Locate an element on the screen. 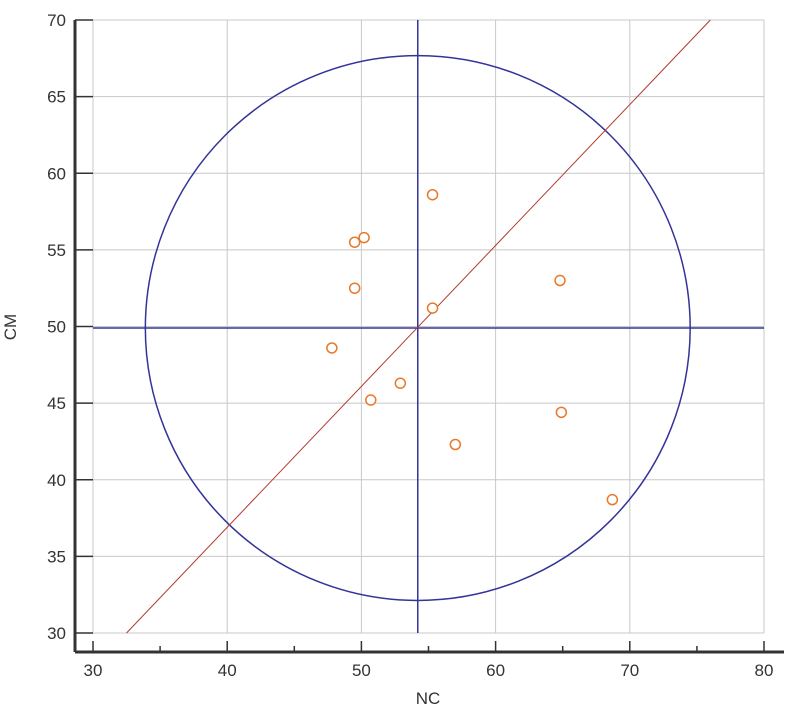 This screenshot has width=786, height=710. y-tick-label: 65 is located at coordinates (56, 97).